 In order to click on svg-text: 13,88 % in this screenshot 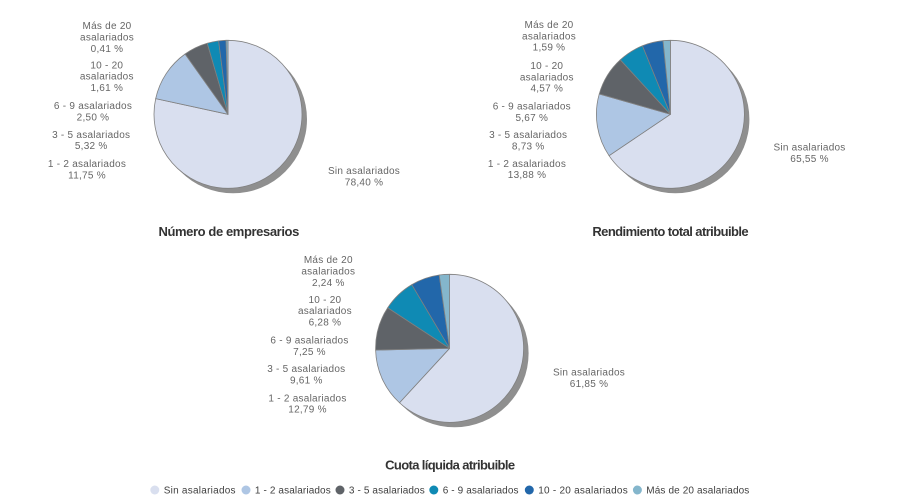, I will do `click(527, 175)`.